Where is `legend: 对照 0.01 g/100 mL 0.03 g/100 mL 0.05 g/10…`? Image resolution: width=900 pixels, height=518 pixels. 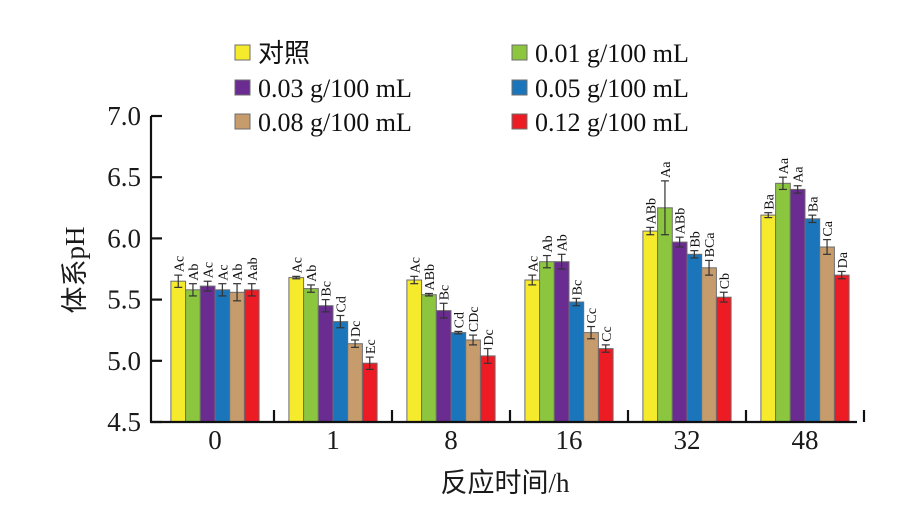
legend: 对照 0.01 g/100 mL 0.03 g/100 mL 0.05 g/10… is located at coordinates (461, 88).